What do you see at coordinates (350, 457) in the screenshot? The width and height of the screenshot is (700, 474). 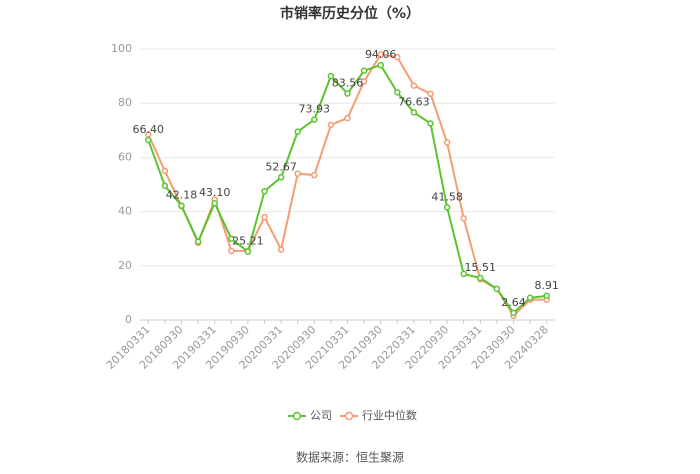 I see `source-note: 数据来源：恒生聚源` at bounding box center [350, 457].